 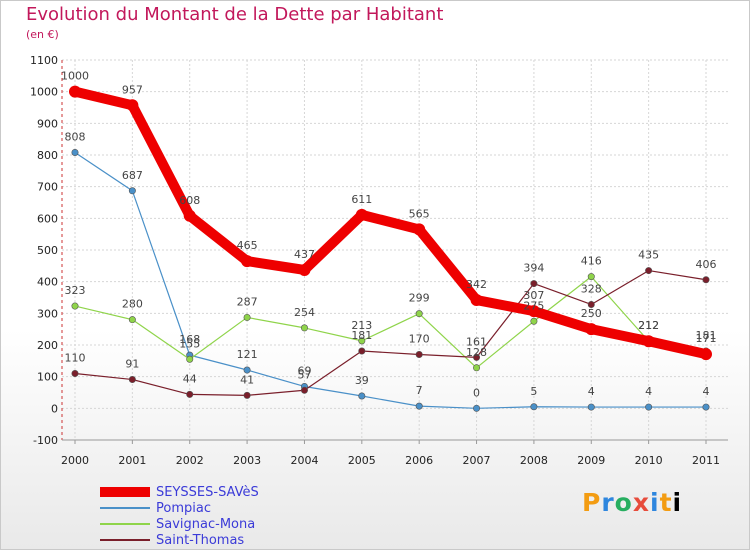 I want to click on data-label: 5, so click(x=533, y=391).